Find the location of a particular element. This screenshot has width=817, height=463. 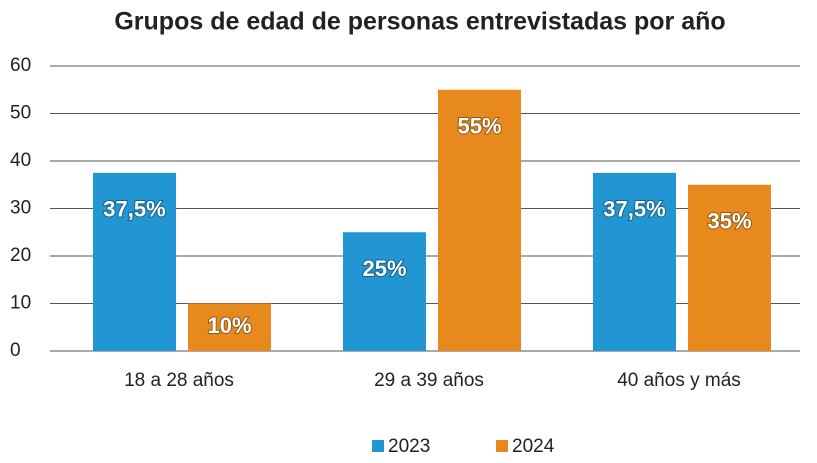

x-tick-label: 29 a 39 años is located at coordinates (429, 380).